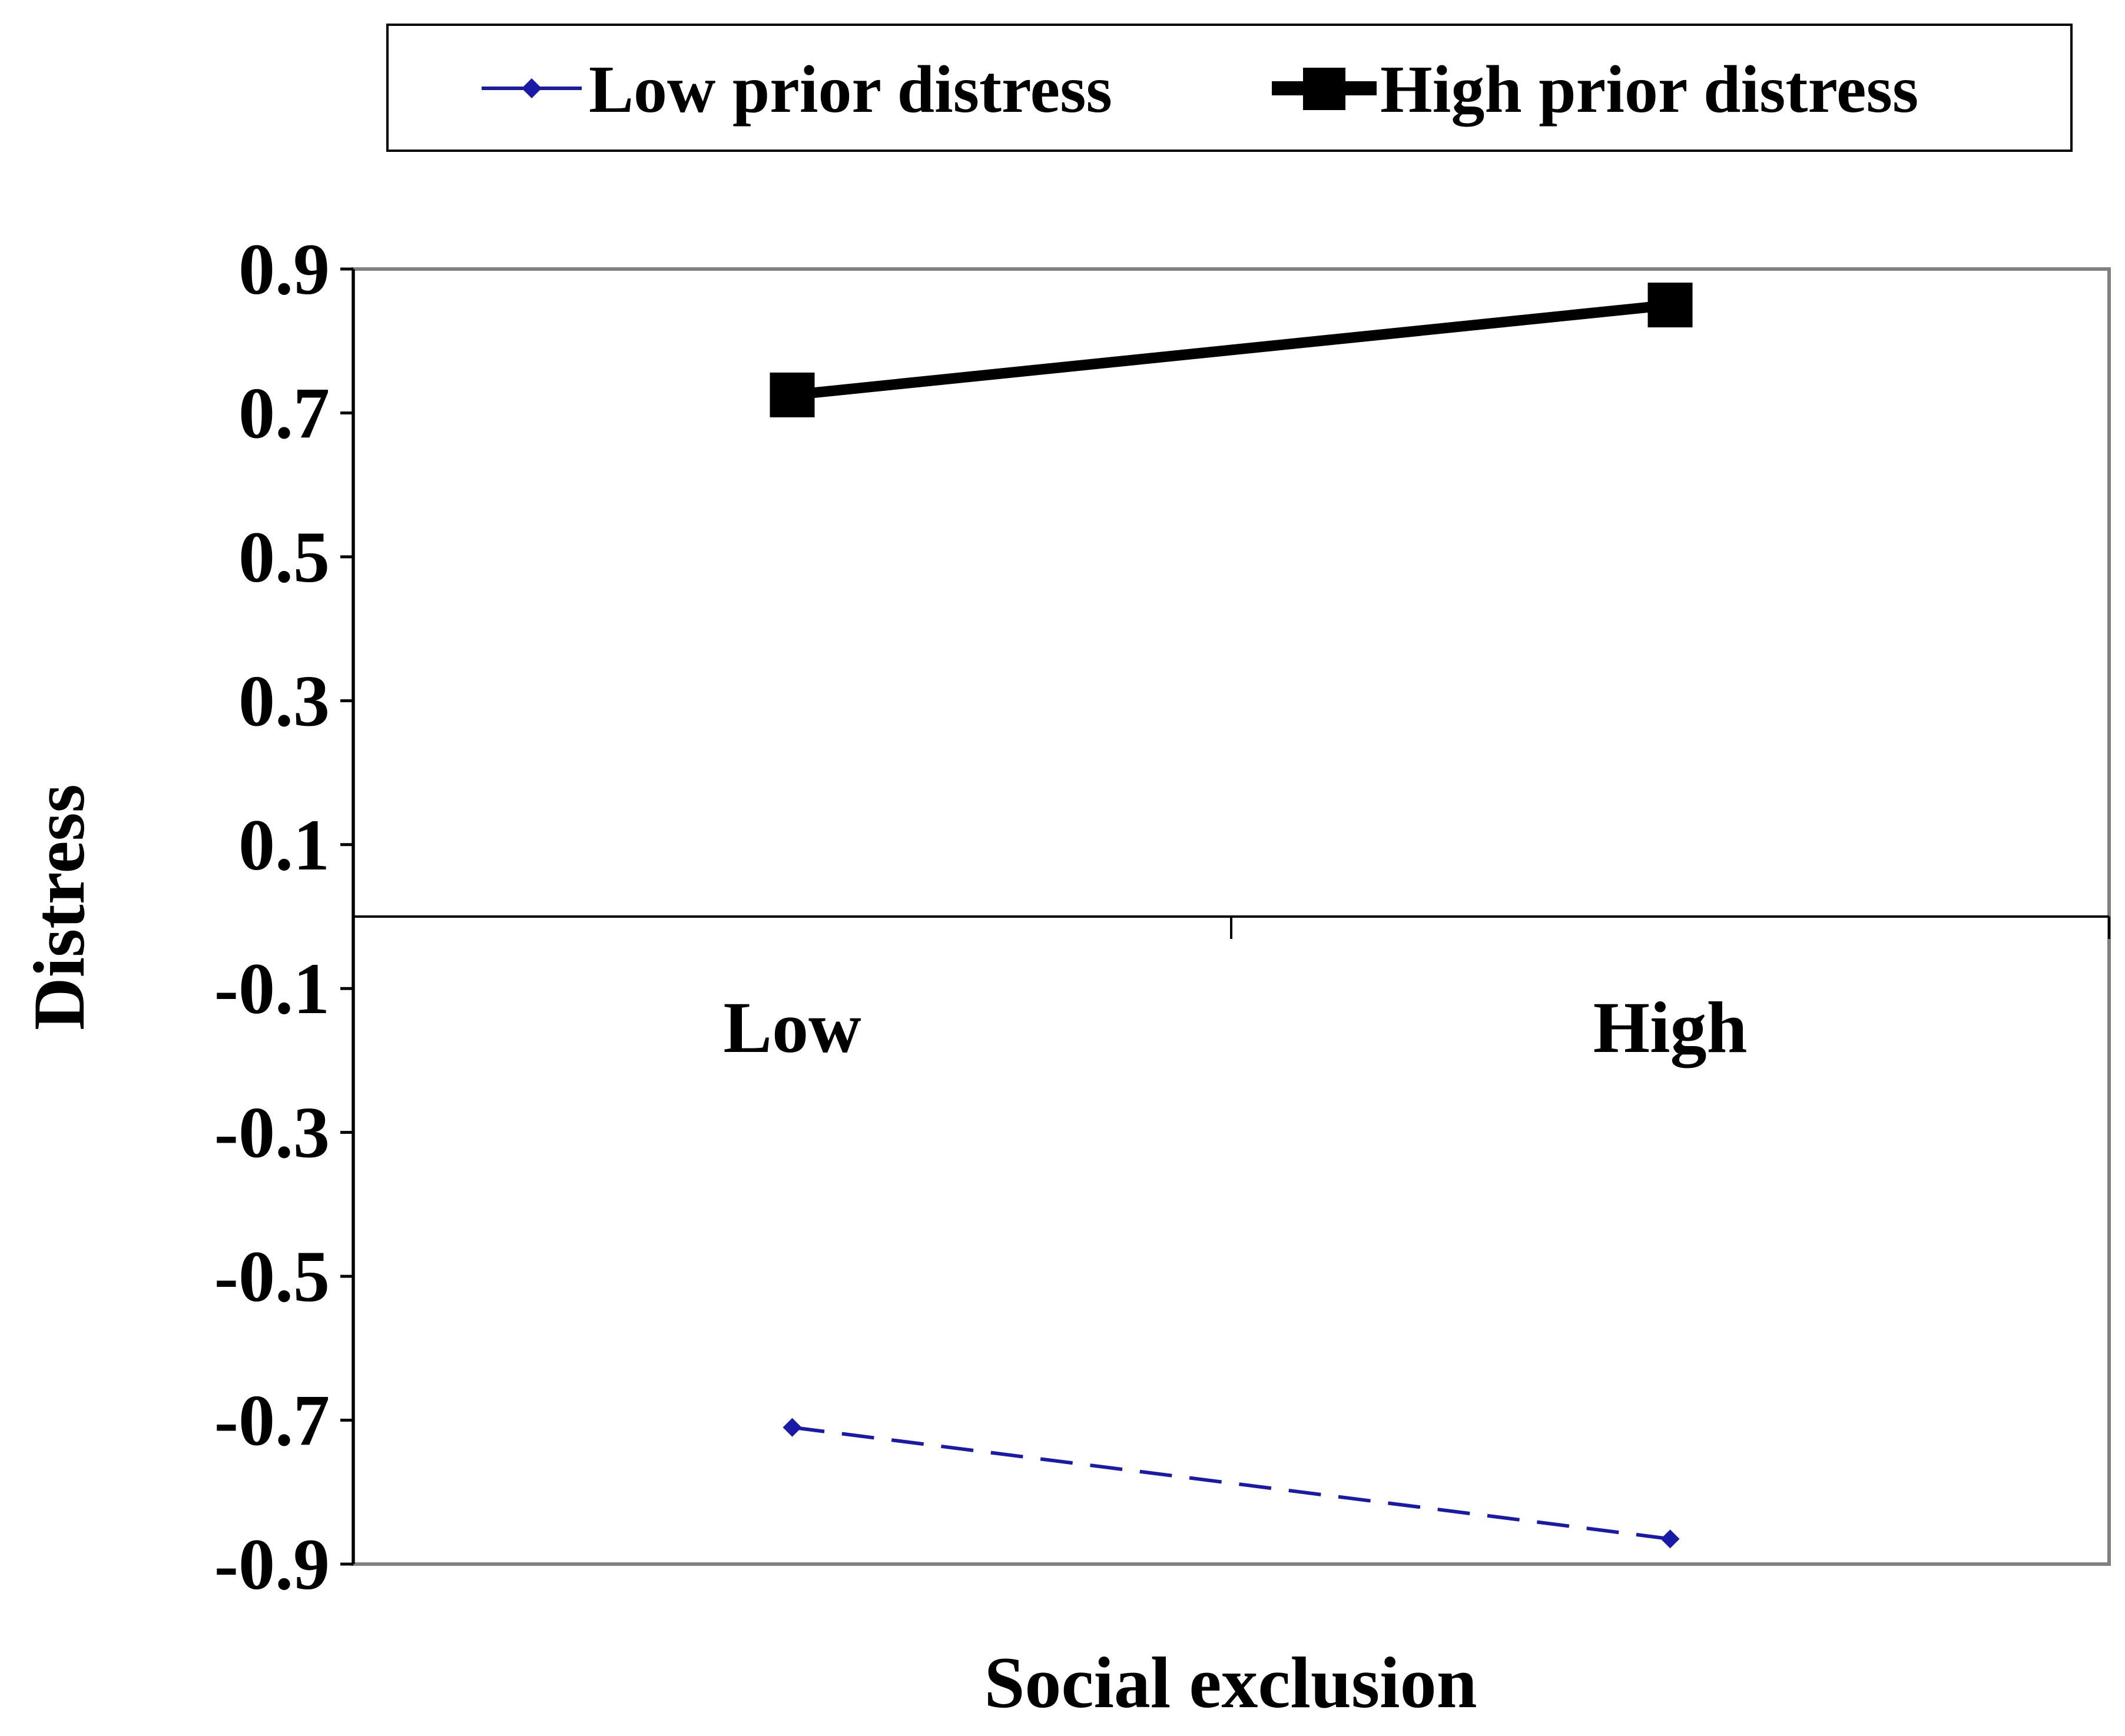 This screenshot has height=1736, width=2125. I want to click on y-tick-label: 0.7, so click(284, 413).